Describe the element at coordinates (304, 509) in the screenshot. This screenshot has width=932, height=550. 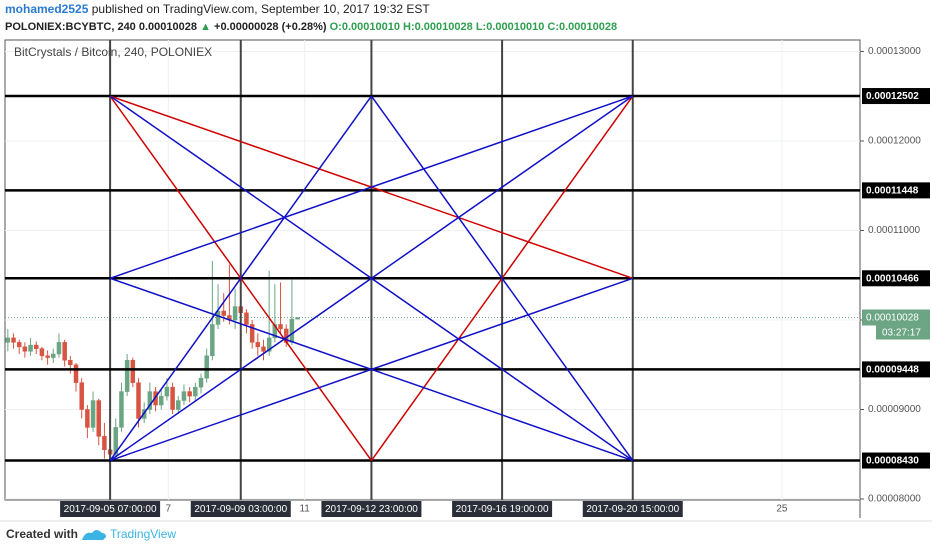
I see `x-tick-label: 11` at that location.